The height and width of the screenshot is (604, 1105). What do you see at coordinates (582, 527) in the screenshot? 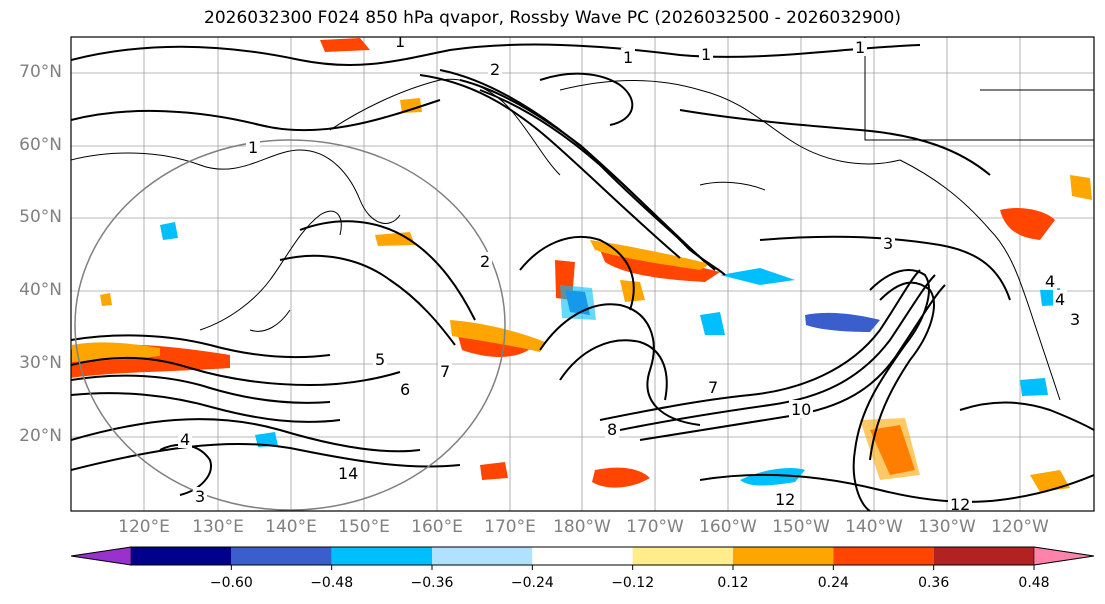
I see `longitude-label: 180°W` at bounding box center [582, 527].